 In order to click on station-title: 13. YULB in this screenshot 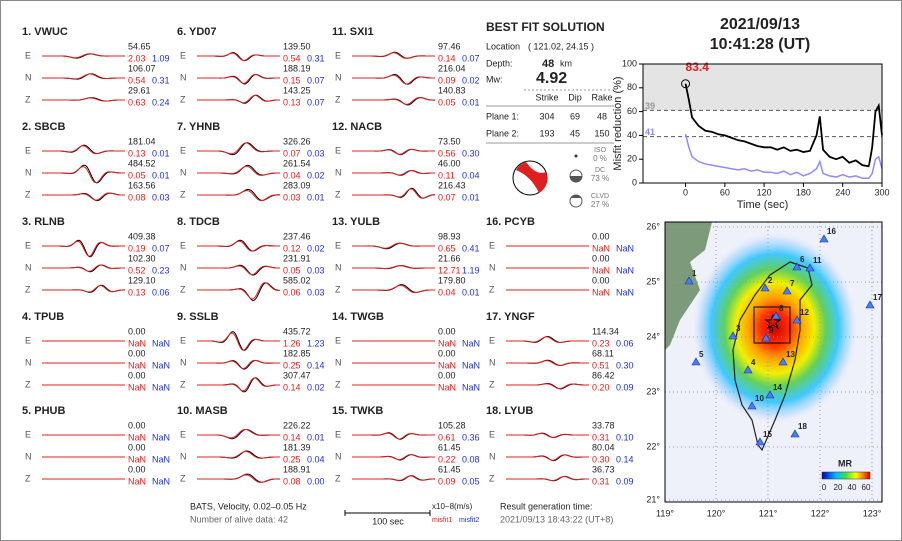, I will do `click(356, 222)`.